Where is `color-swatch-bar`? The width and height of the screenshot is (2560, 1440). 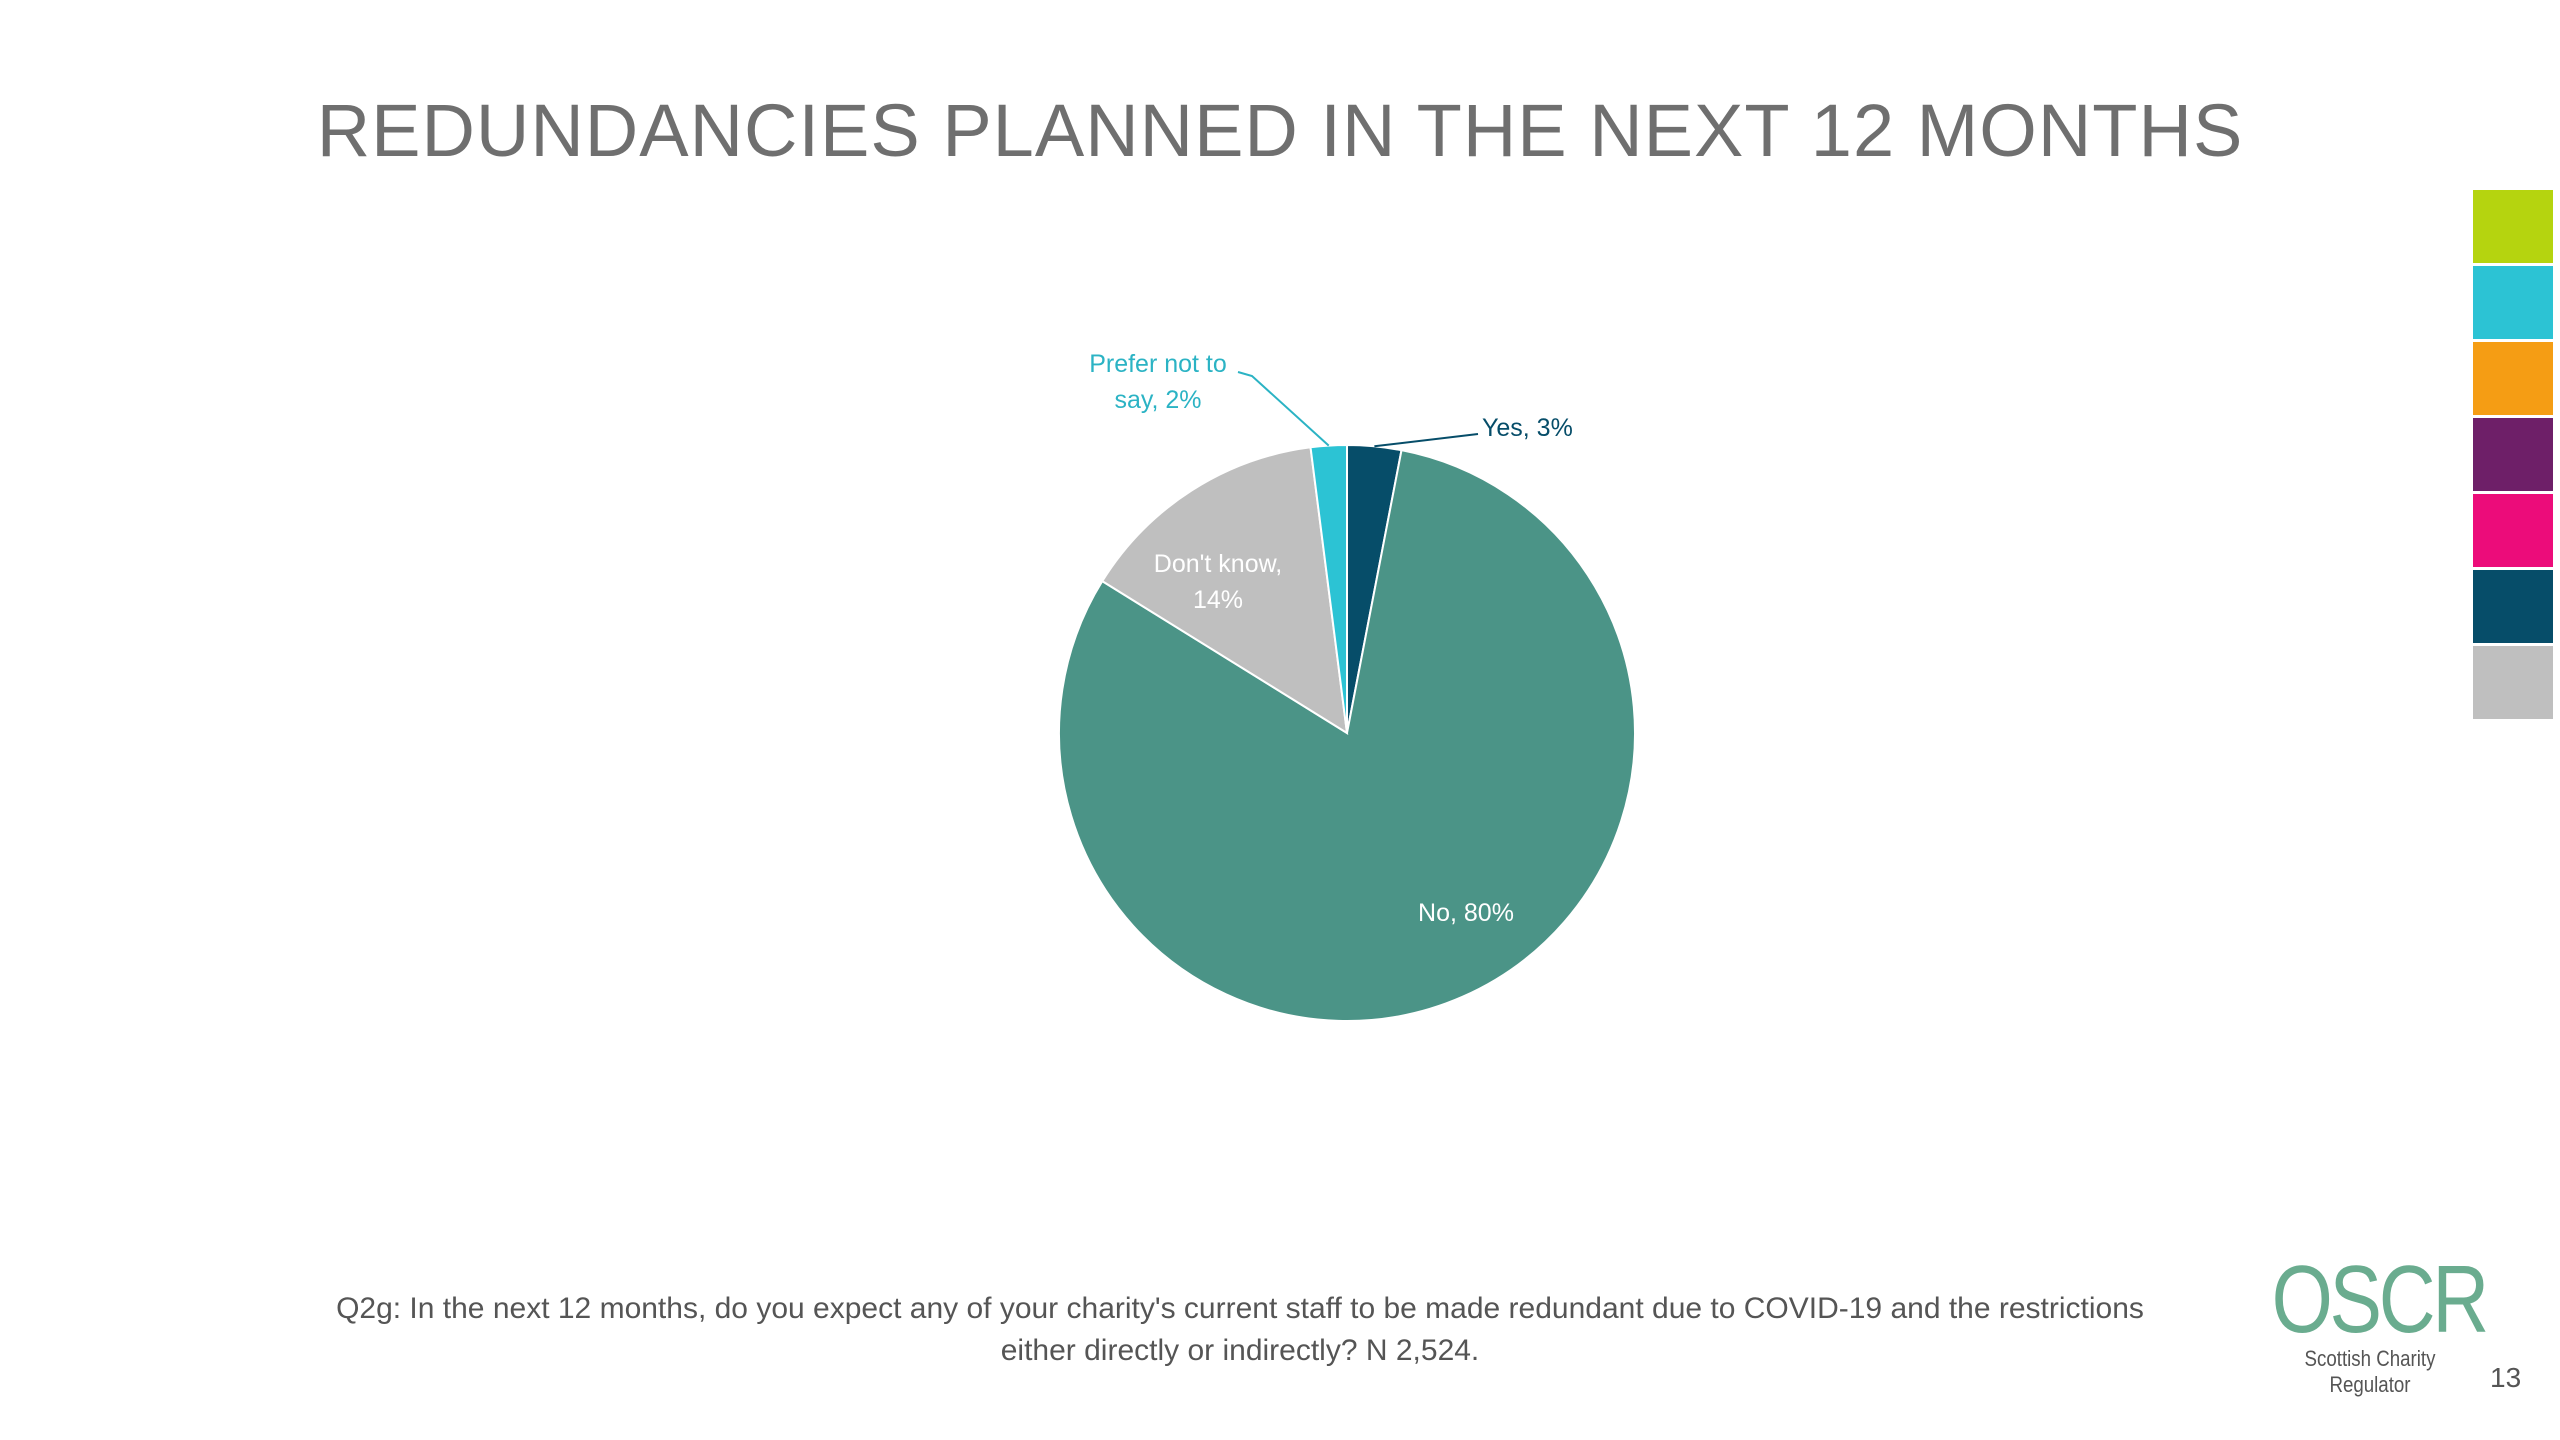
color-swatch-bar is located at coordinates (2513, 456).